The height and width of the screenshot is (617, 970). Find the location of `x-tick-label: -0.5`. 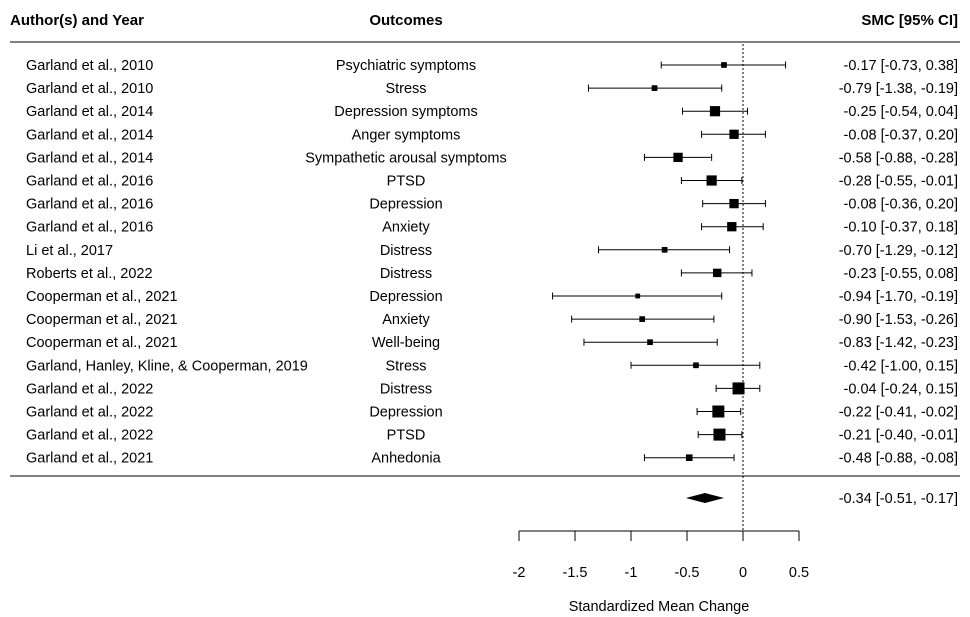

x-tick-label: -0.5 is located at coordinates (687, 573).